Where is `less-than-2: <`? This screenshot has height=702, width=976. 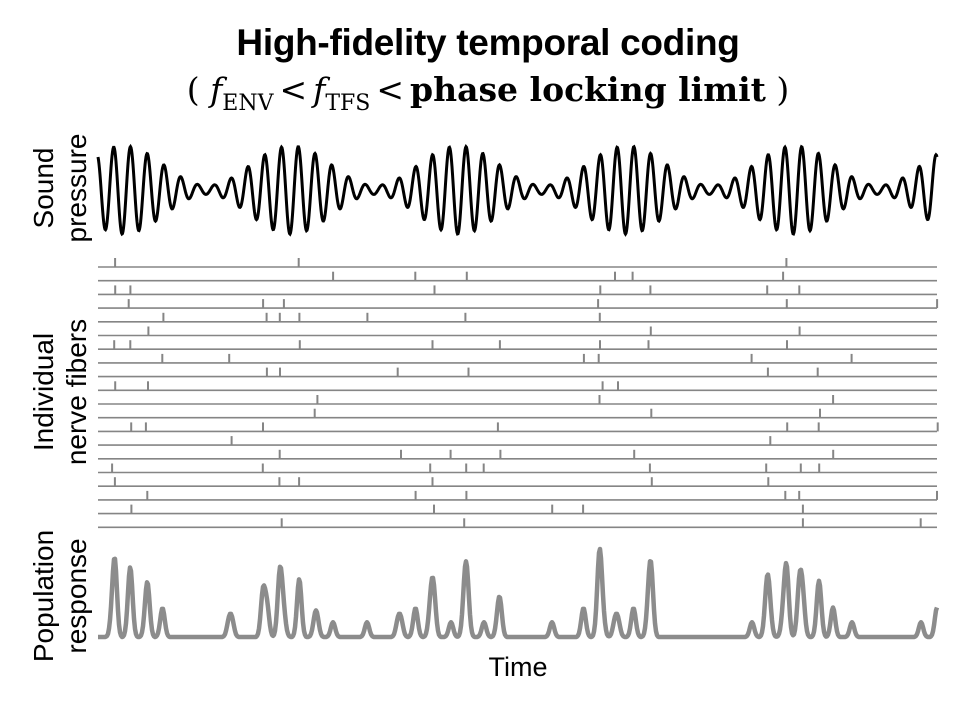
less-than-2: < is located at coordinates (390, 89).